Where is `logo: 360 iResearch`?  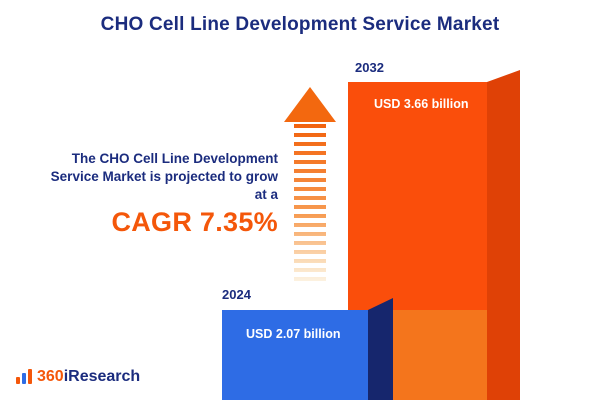 logo: 360 iResearch is located at coordinates (78, 377).